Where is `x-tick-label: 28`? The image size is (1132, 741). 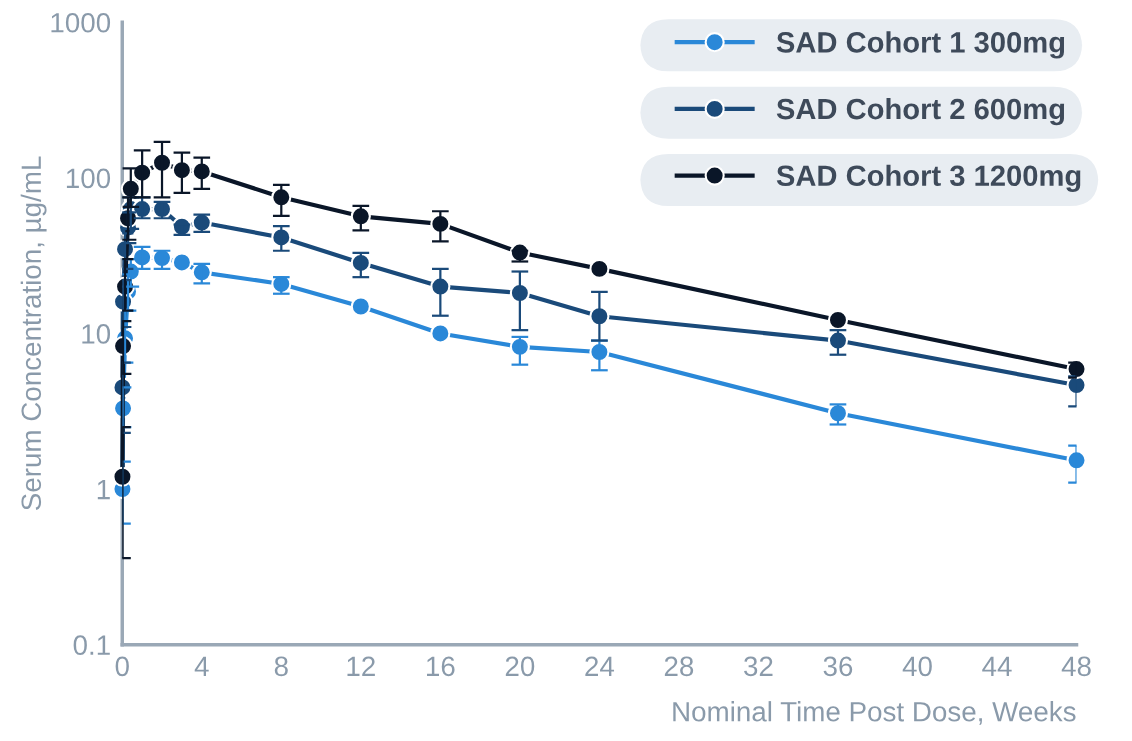 x-tick-label: 28 is located at coordinates (679, 666).